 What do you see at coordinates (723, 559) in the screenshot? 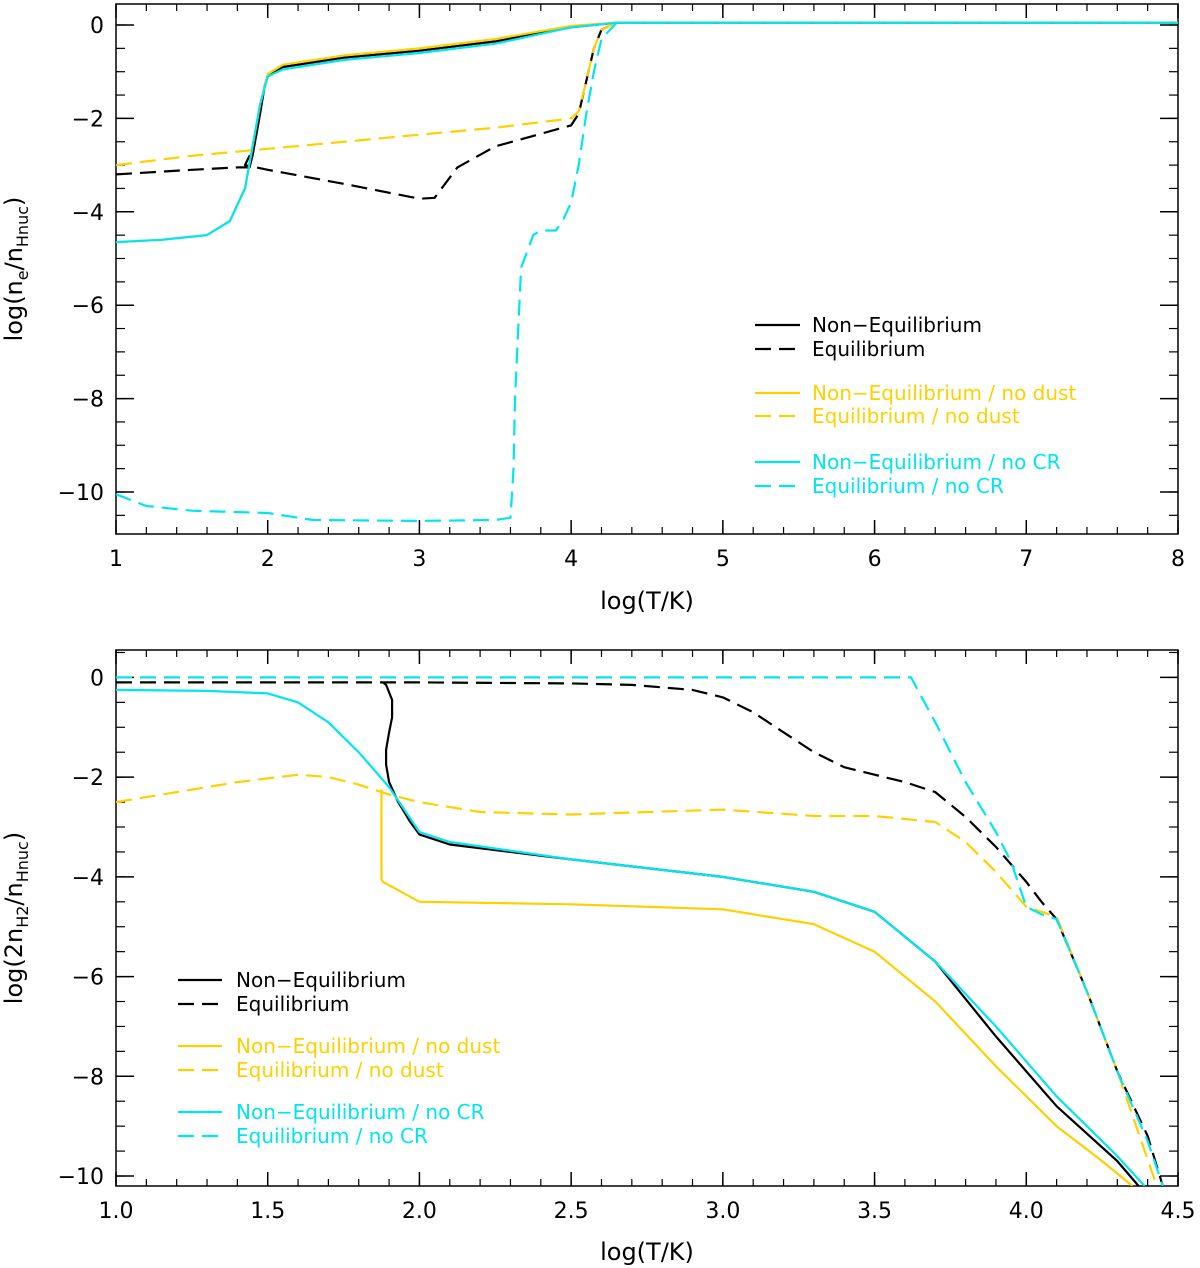
I see `x-tick-label: 5` at bounding box center [723, 559].